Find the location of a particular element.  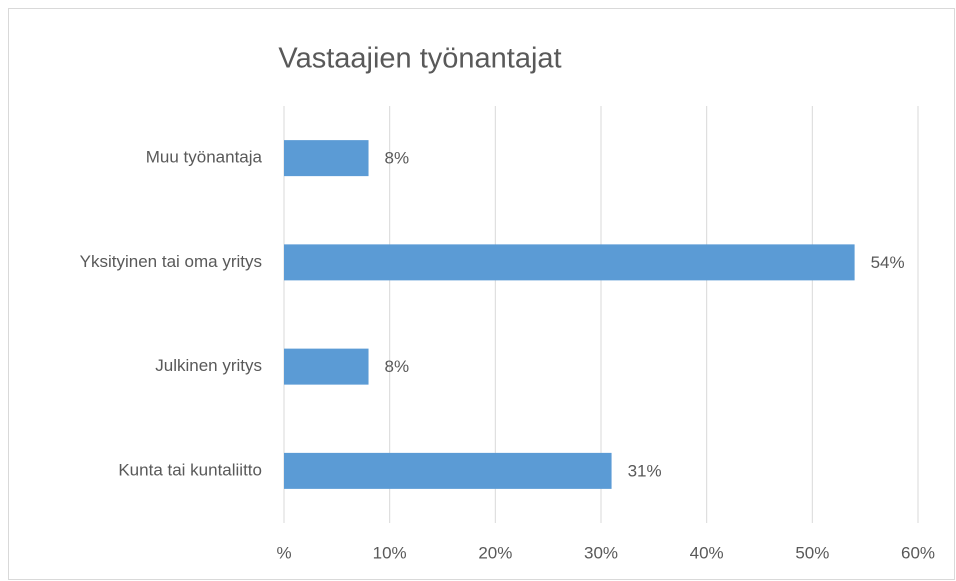

data-label: 31% is located at coordinates (645, 470).